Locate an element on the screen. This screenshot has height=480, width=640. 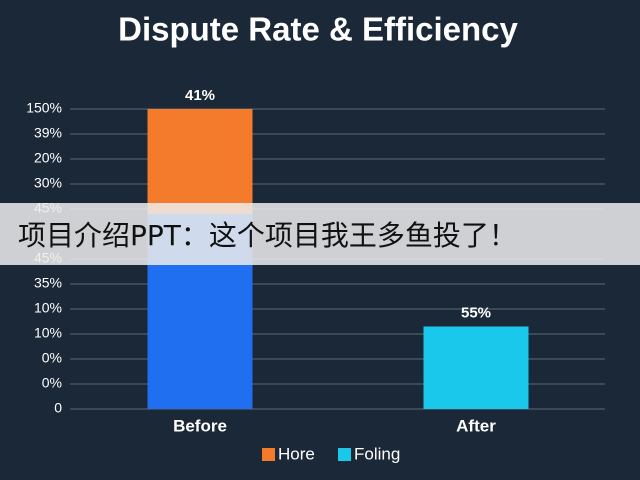
banner: 项目介绍PPT：这个项目我王多鱼投了！ is located at coordinates (320, 234).